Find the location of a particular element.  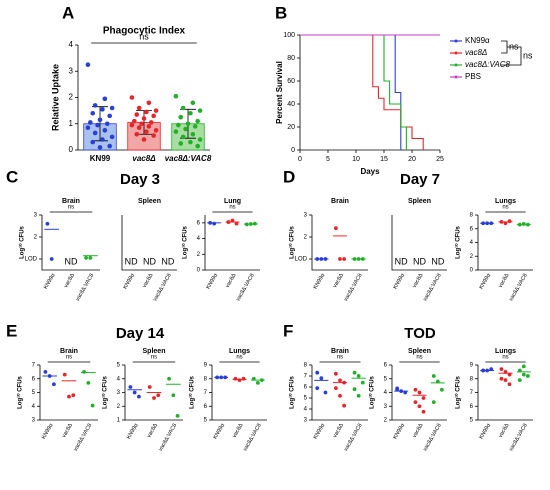

panel-letter: F is located at coordinates (288, 330).